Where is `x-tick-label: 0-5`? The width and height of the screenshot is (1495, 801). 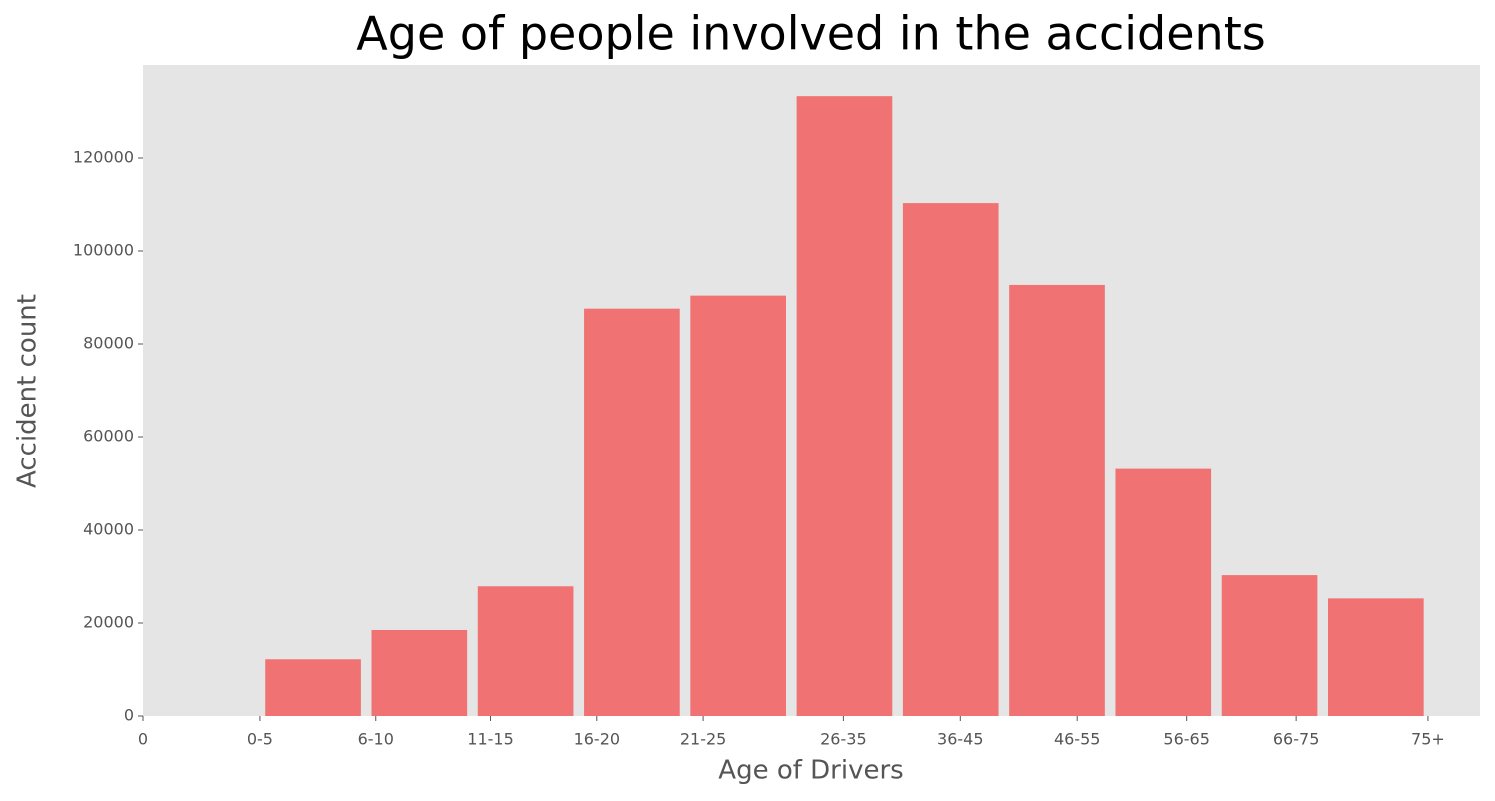 x-tick-label: 0-5 is located at coordinates (260, 739).